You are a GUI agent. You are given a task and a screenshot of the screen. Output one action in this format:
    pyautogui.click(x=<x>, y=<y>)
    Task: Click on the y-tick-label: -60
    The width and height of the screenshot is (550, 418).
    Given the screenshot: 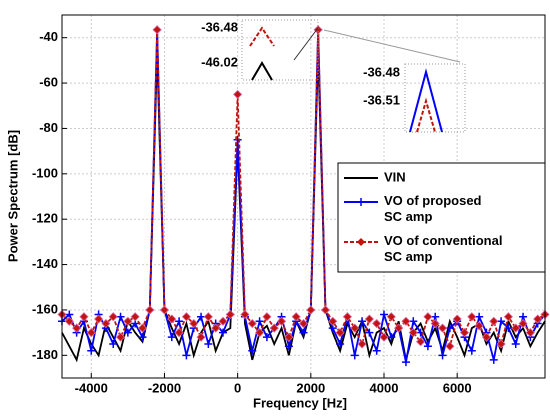 What is the action you would take?
    pyautogui.click(x=48, y=82)
    